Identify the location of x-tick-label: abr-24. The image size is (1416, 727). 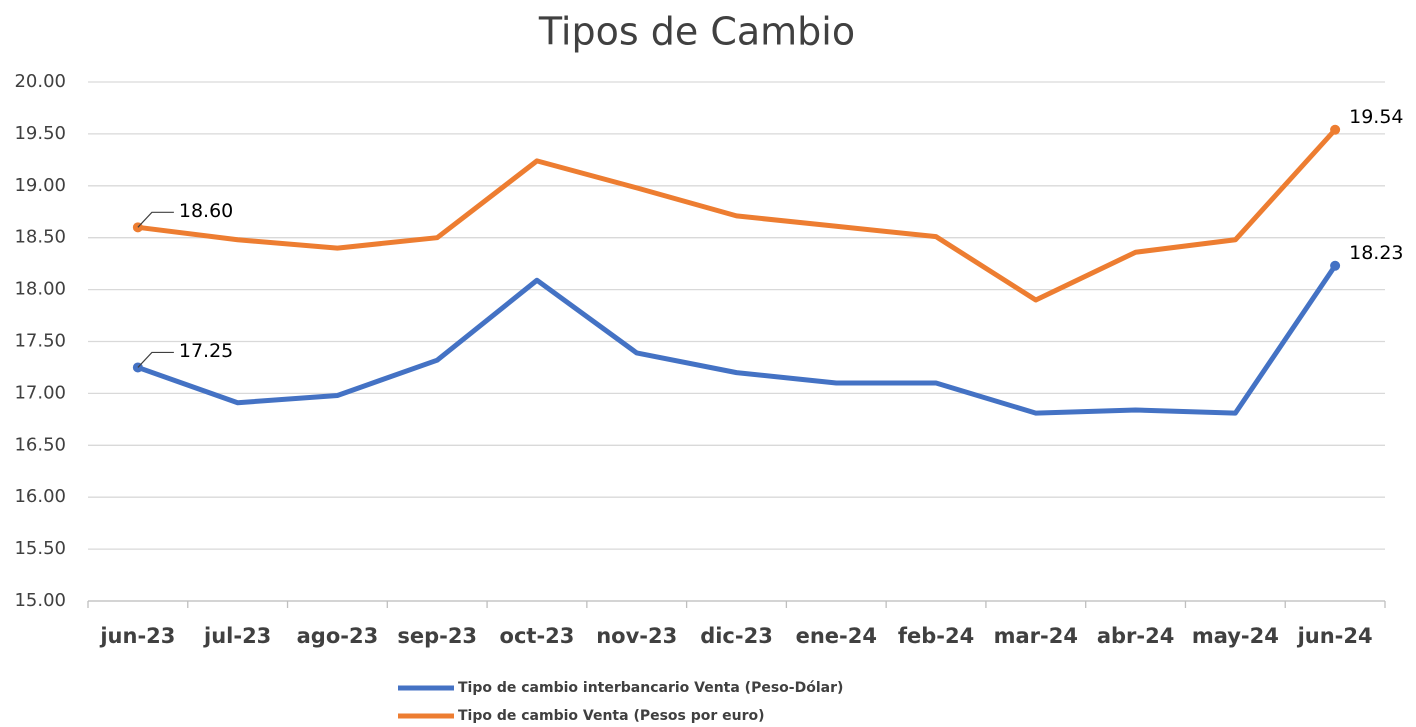
(1136, 636).